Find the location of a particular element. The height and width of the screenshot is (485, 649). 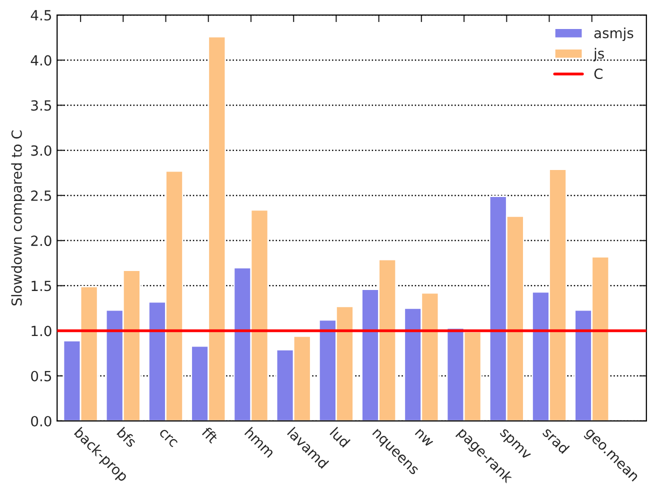

y-tick-label: 1.5 is located at coordinates (42, 286).